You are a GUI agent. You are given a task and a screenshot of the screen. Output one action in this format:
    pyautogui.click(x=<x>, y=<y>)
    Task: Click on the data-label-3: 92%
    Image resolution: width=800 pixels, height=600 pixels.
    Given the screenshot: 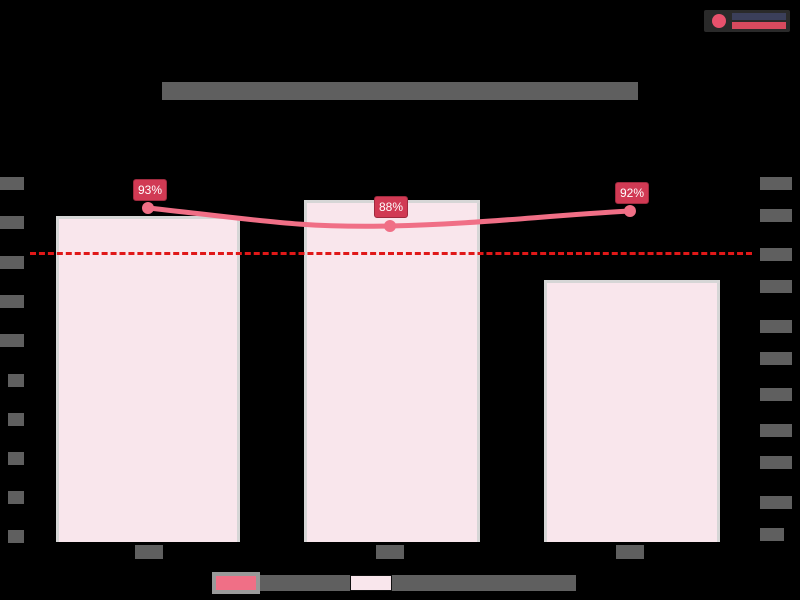 What is the action you would take?
    pyautogui.click(x=632, y=193)
    